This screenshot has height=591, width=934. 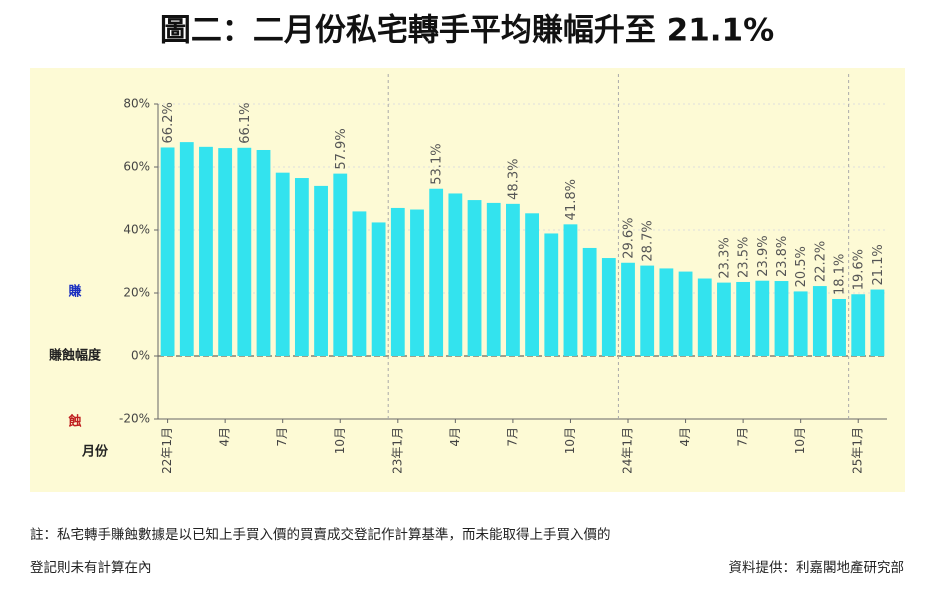 What do you see at coordinates (763, 255) in the screenshot?
I see `data-label: 23.9%` at bounding box center [763, 255].